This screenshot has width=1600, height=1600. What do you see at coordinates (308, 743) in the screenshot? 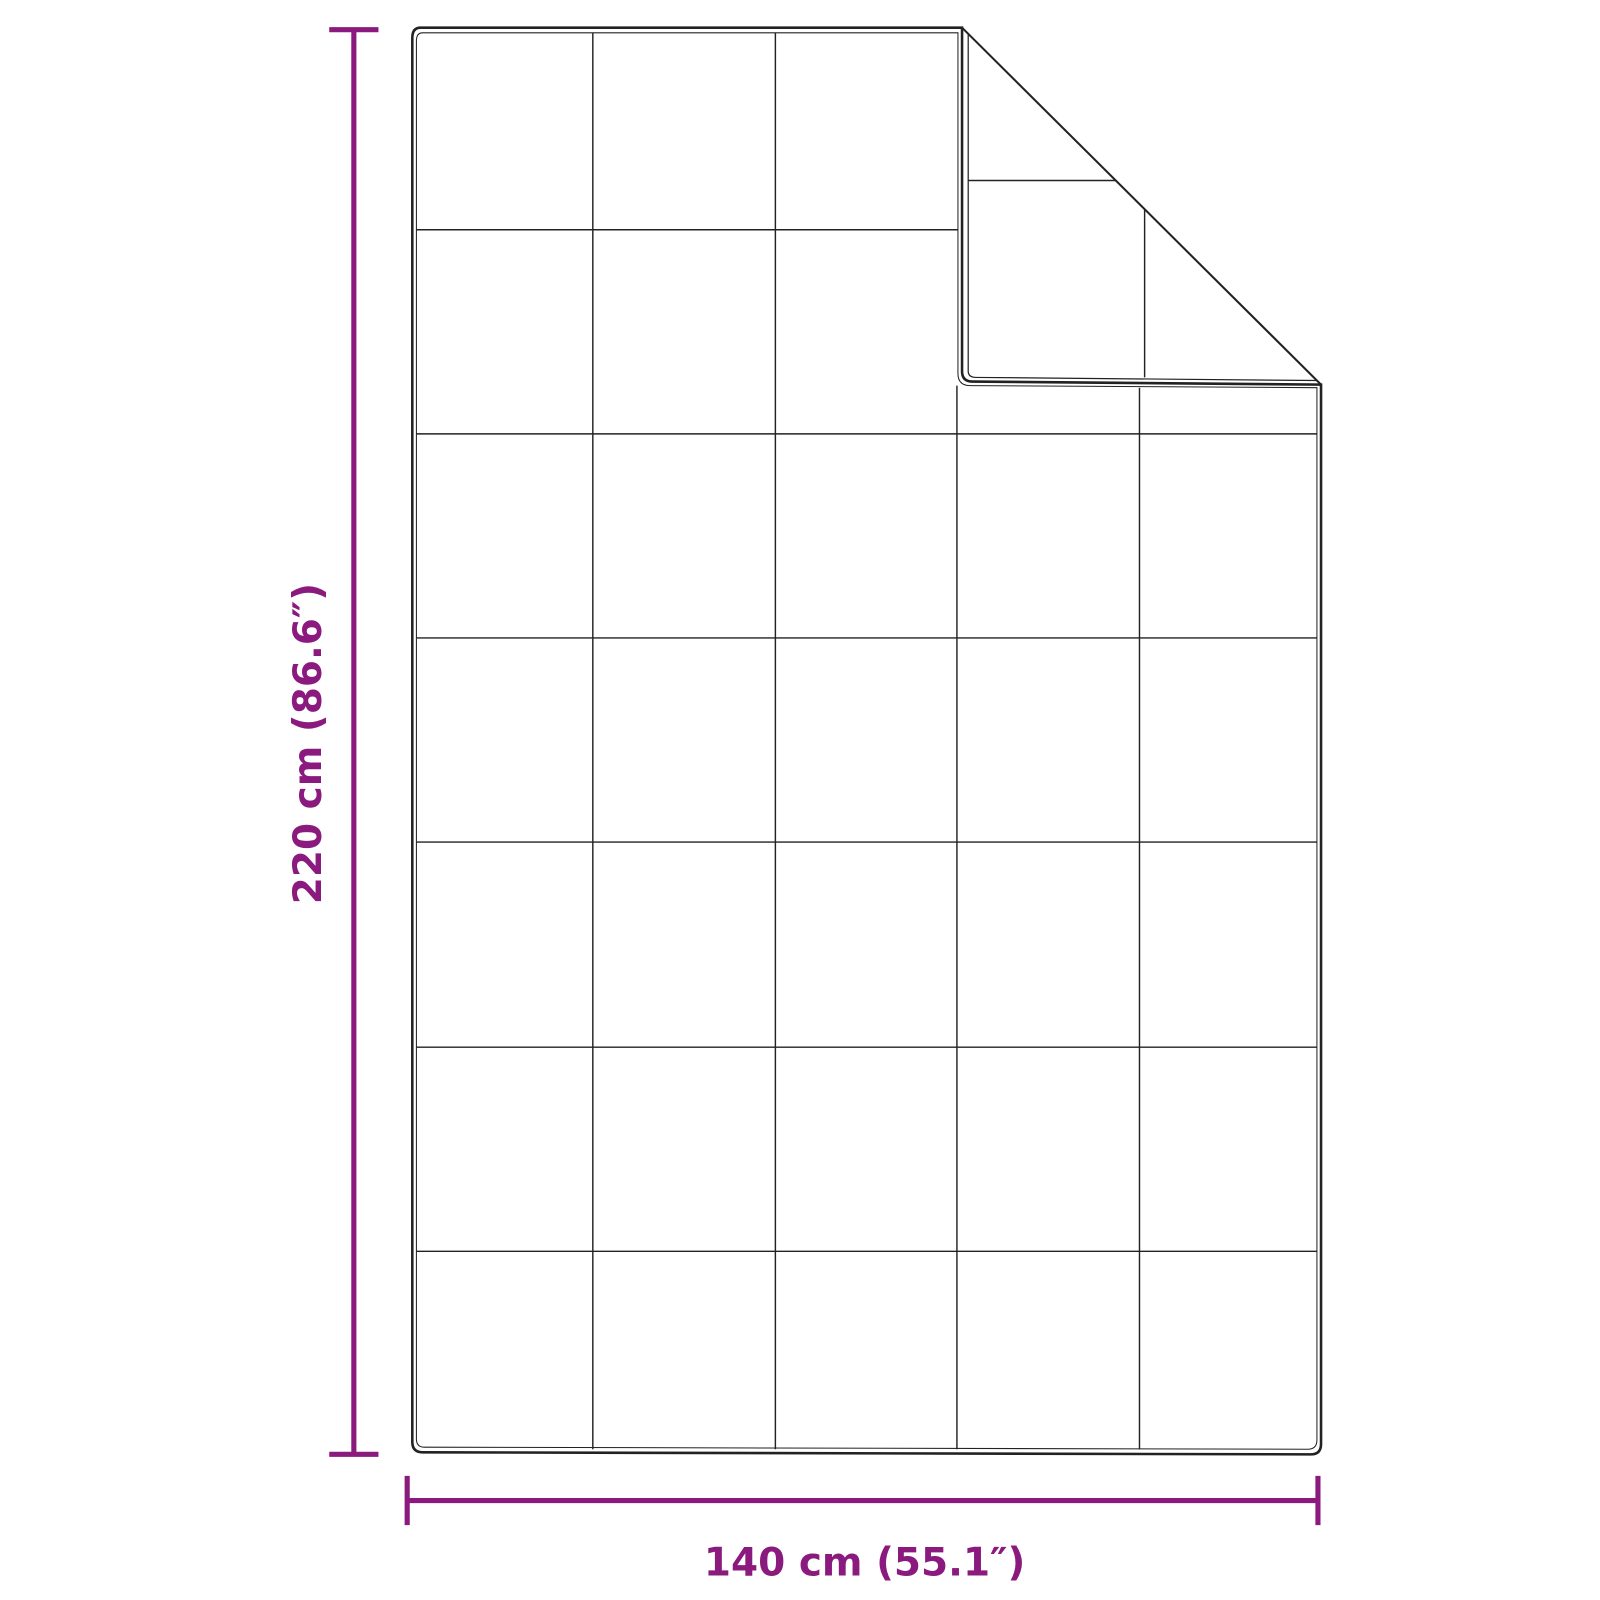
I see `height-label: 220 cm (86.6″)` at bounding box center [308, 743].